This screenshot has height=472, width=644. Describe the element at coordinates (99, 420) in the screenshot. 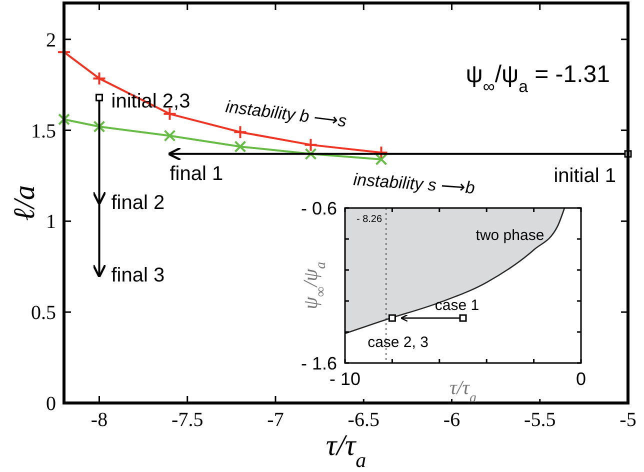

I see `x-tick-label: -8` at that location.